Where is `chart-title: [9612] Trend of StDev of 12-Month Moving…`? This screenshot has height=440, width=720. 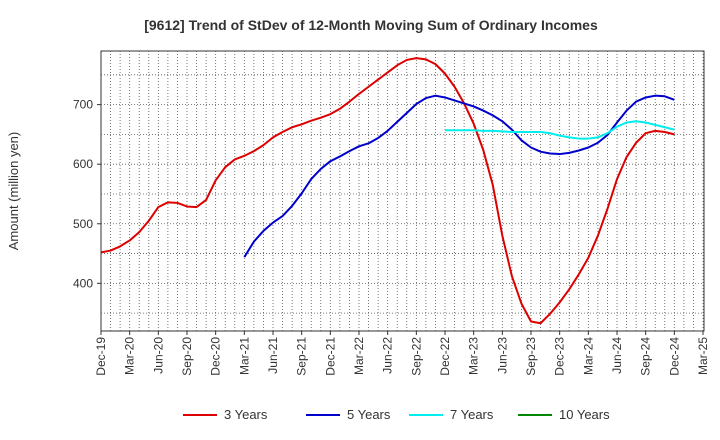 chart-title: [9612] Trend of StDev of 12-Month Moving… is located at coordinates (371, 25).